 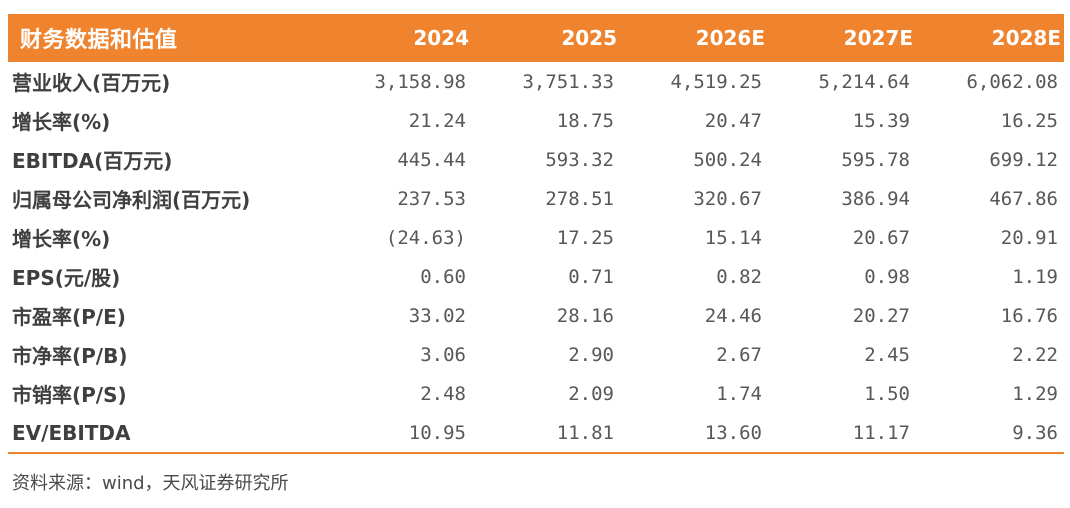 What do you see at coordinates (727, 159) in the screenshot?
I see `row-value: 500.24` at bounding box center [727, 159].